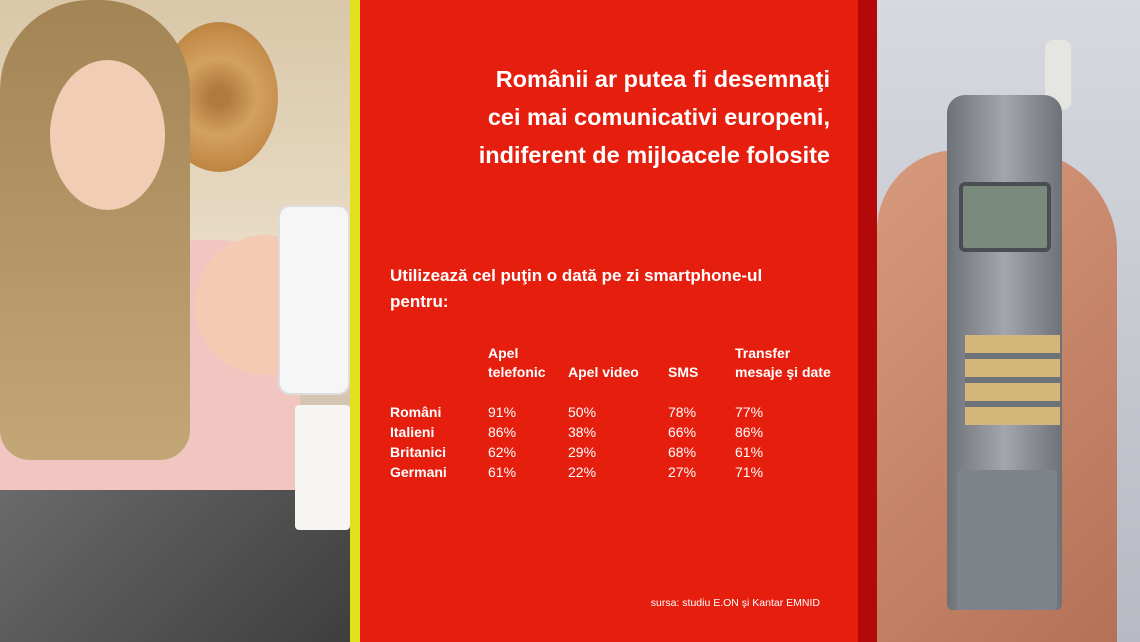 The width and height of the screenshot is (1140, 642). Describe the element at coordinates (582, 452) in the screenshot. I see `cell: 29%` at that location.